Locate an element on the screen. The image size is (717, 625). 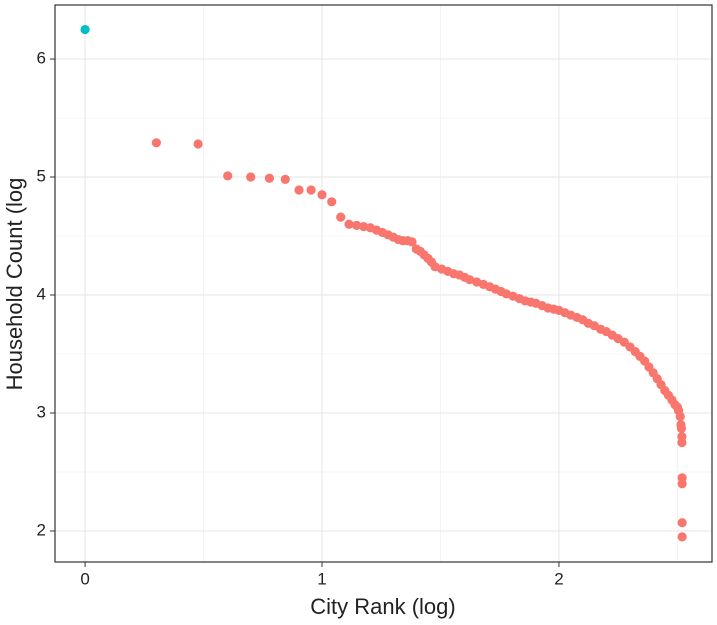
y-tick-label: 3 is located at coordinates (41, 411).